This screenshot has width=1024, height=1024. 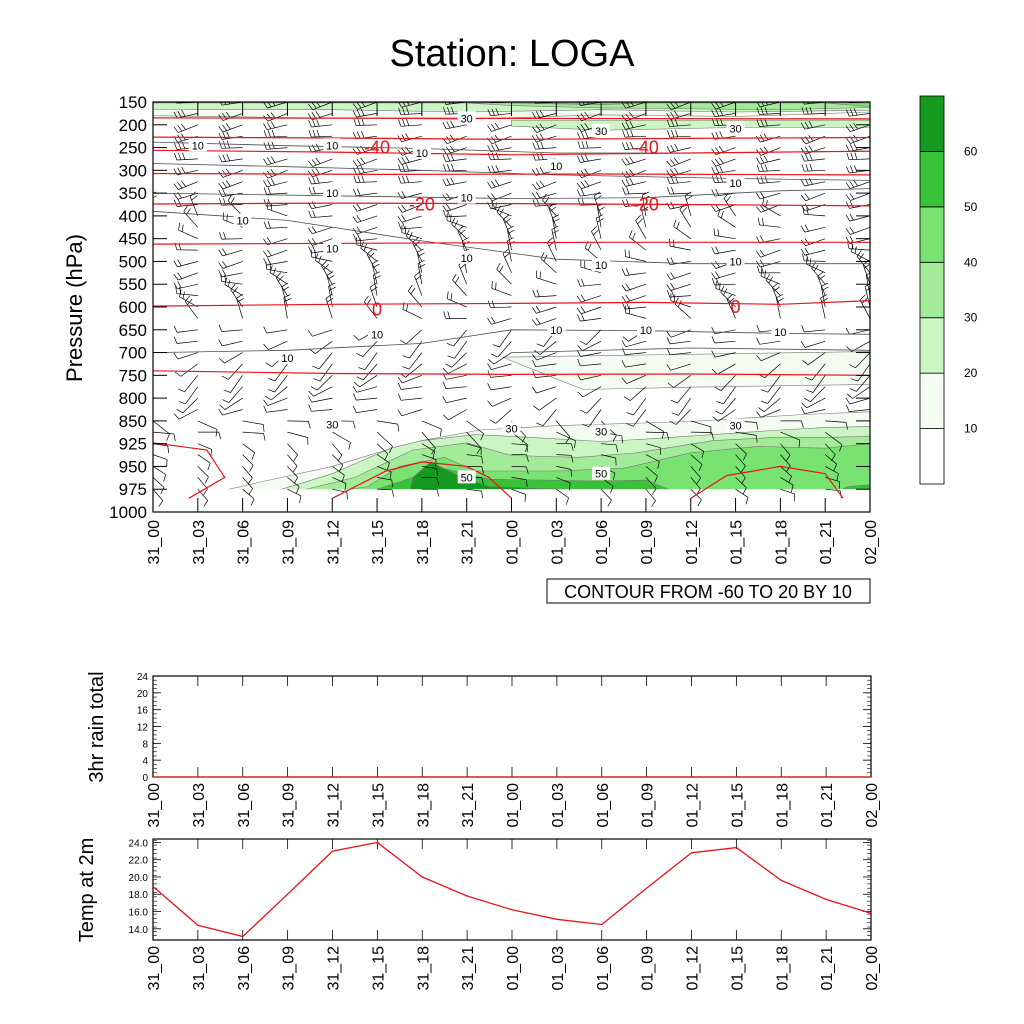 I want to click on time-tick-label: 01_00, so click(x=513, y=542).